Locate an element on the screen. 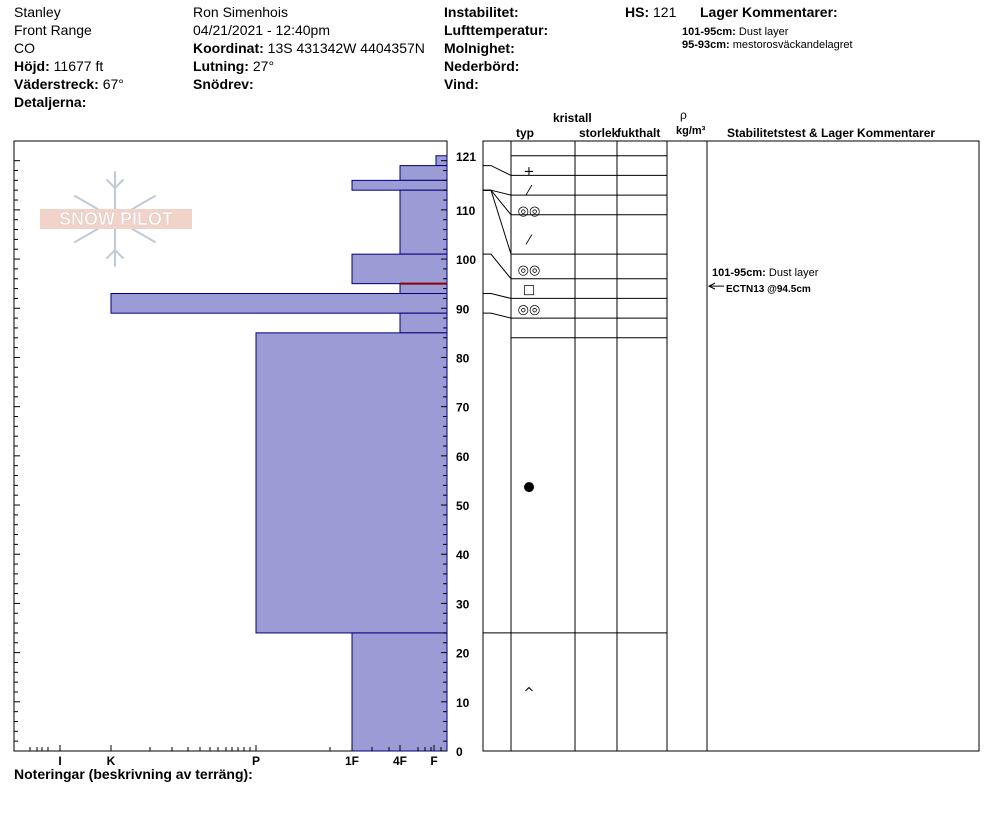 This screenshot has width=994, height=840. location-name: Stanley is located at coordinates (37, 12).